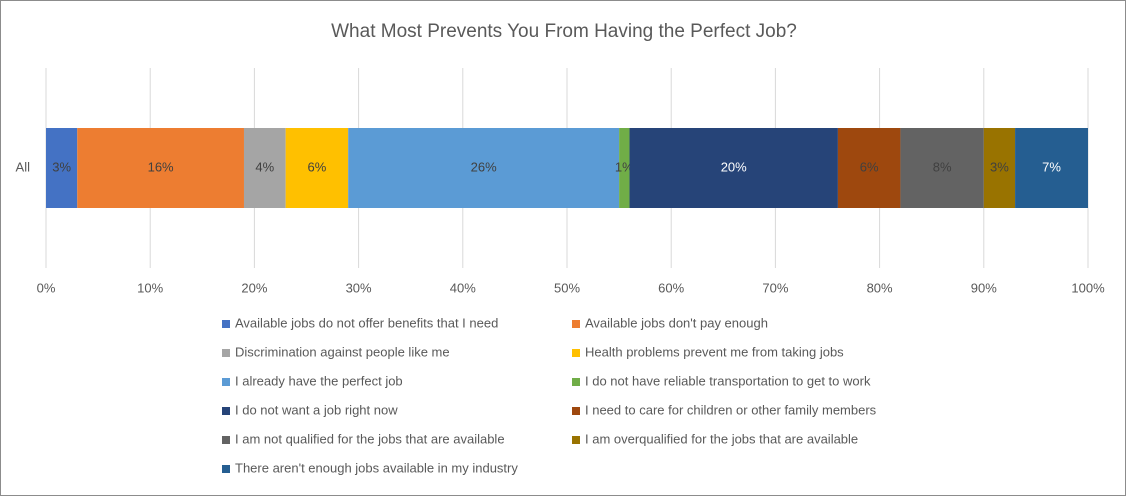 The image size is (1126, 496). I want to click on data-label: 1%, so click(624, 166).